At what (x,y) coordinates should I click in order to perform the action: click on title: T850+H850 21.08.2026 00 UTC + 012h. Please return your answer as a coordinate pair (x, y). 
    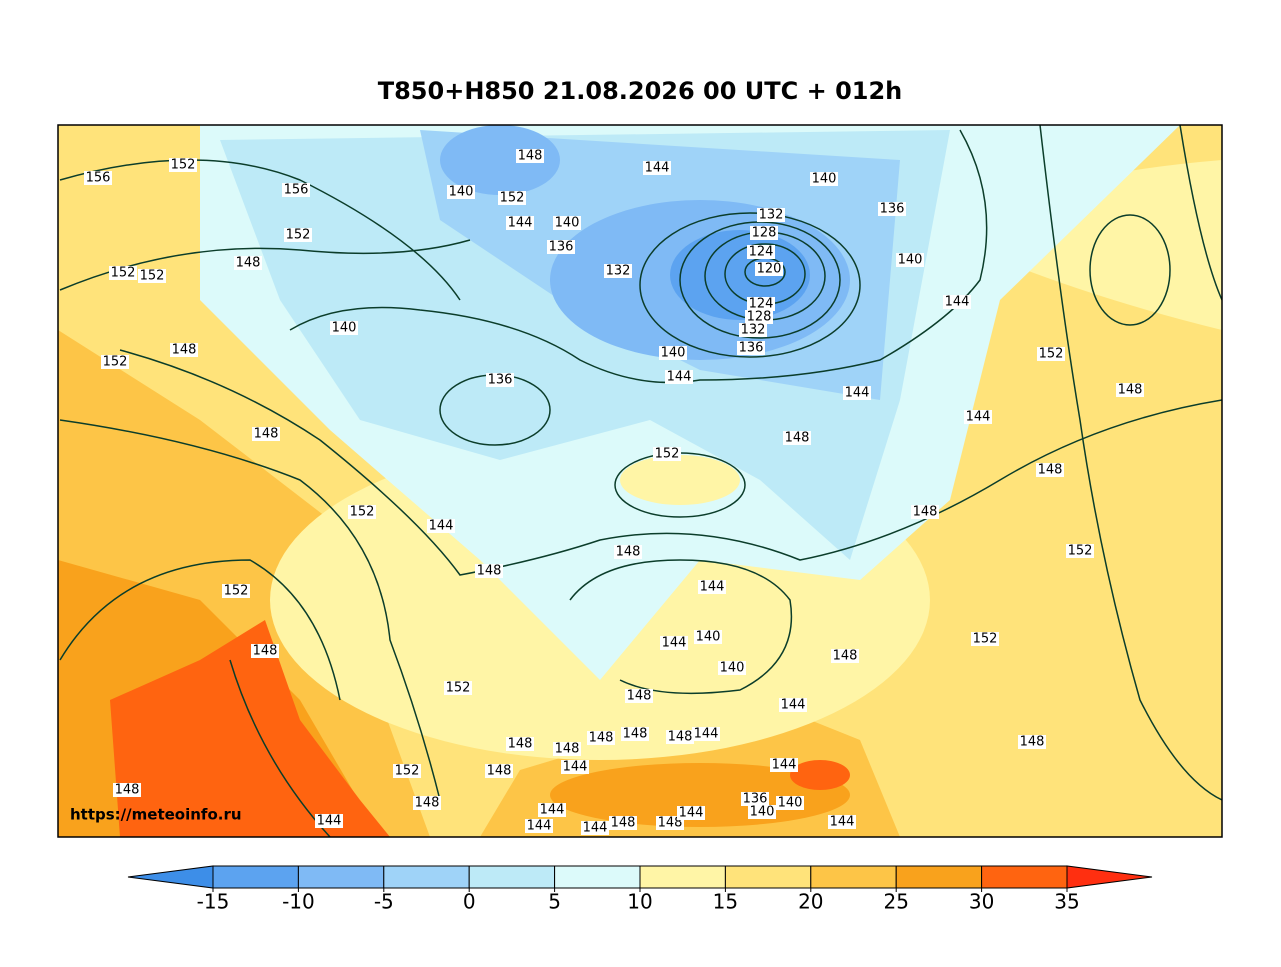
    Looking at the image, I should click on (640, 91).